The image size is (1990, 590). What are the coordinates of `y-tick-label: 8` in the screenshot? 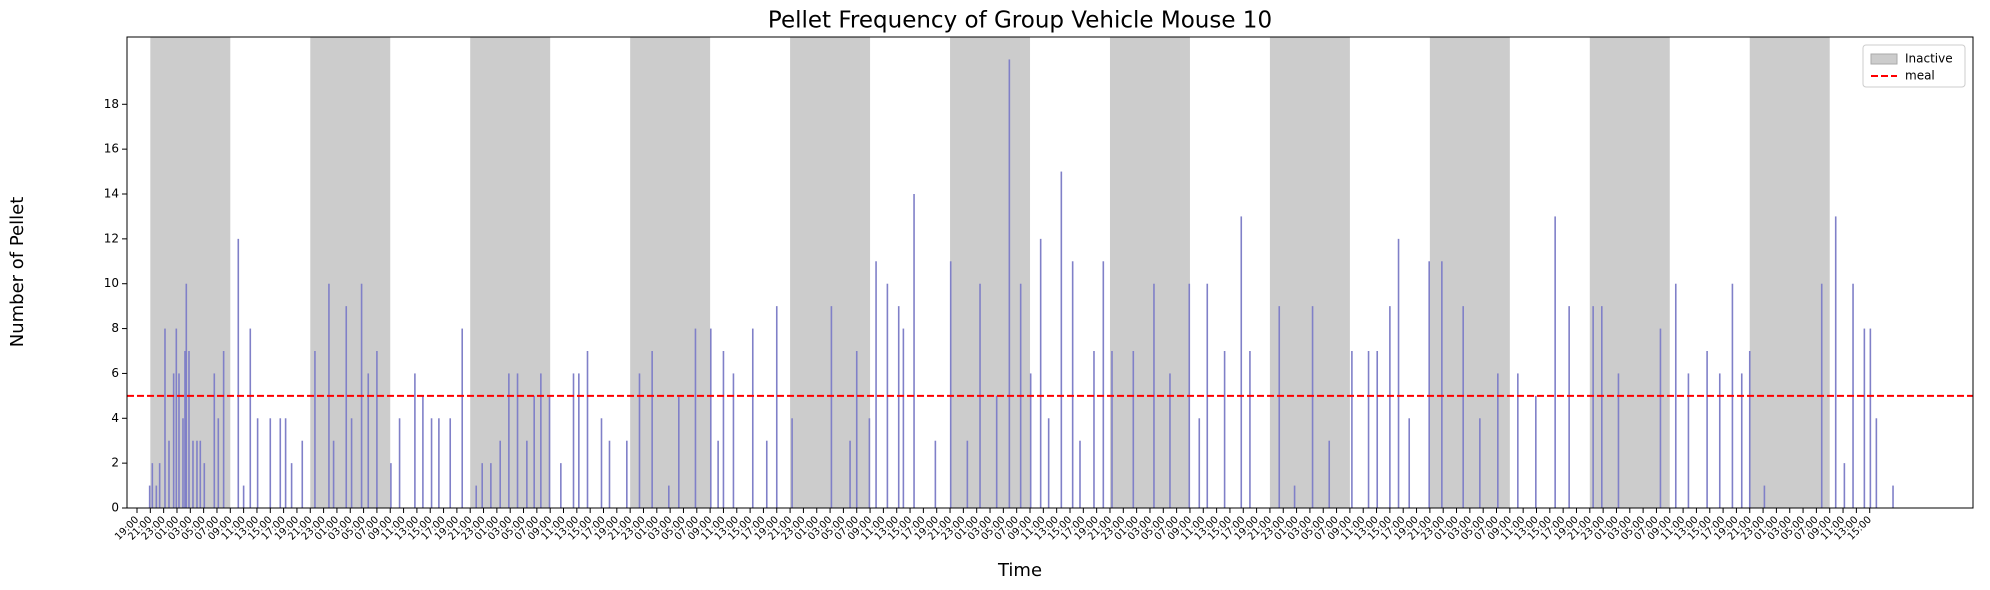 It's located at (115, 328).